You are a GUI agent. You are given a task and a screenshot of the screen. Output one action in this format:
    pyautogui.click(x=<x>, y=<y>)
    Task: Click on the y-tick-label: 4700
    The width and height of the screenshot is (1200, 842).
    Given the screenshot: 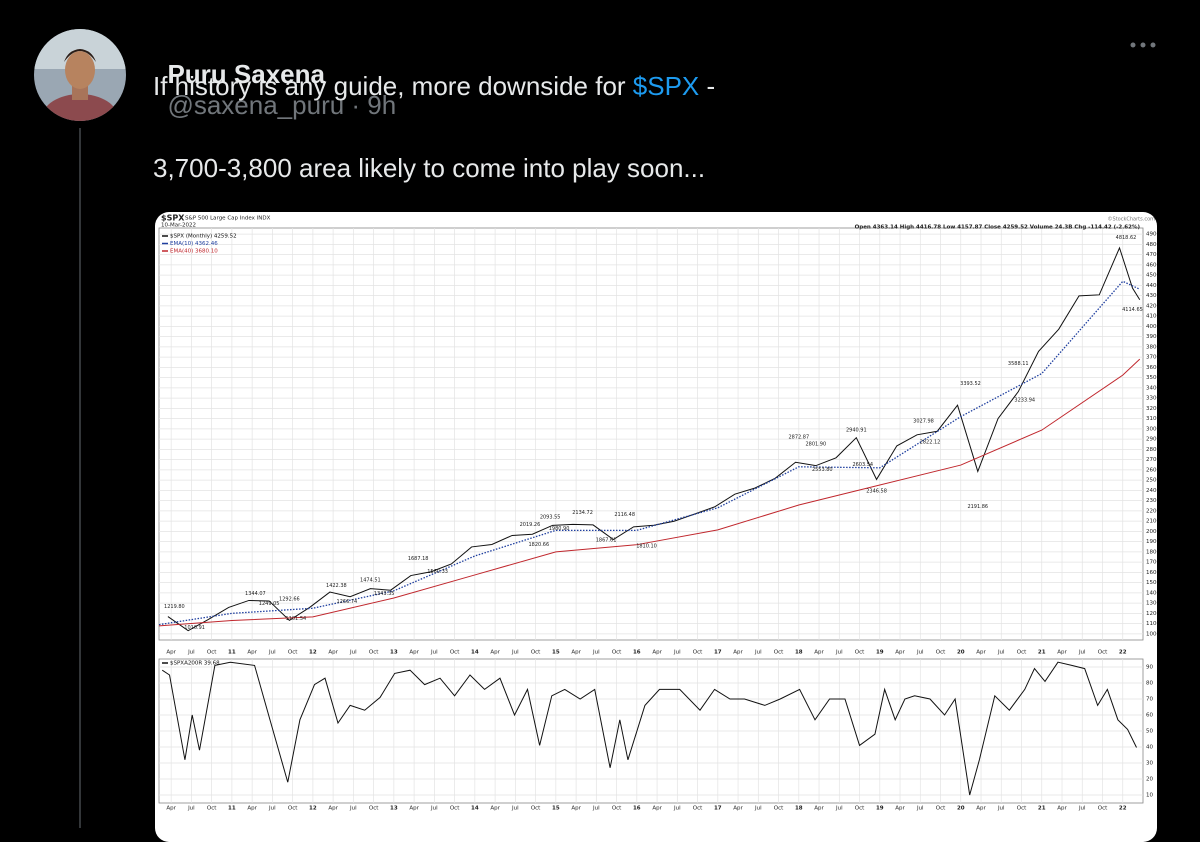 What is the action you would take?
    pyautogui.click(x=1151, y=255)
    